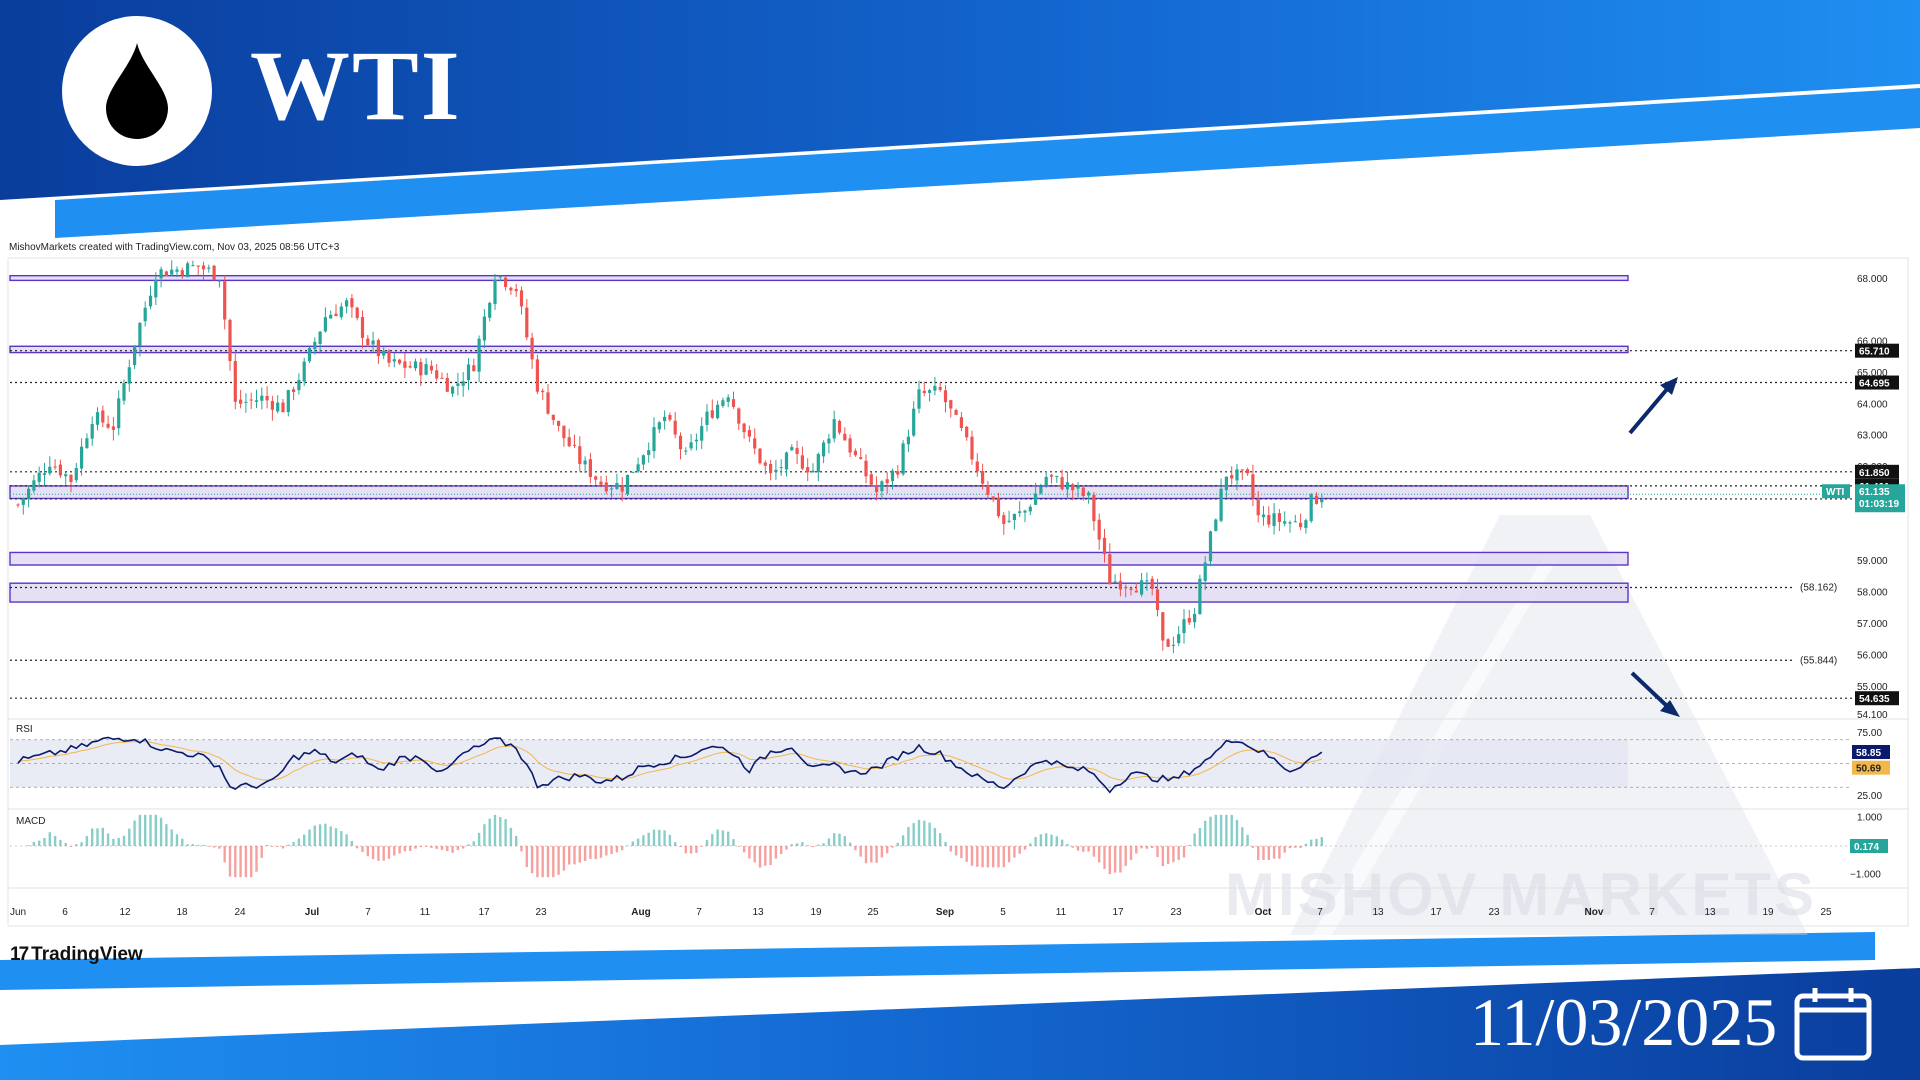 The image size is (1920, 1080). Describe the element at coordinates (76, 954) in the screenshot. I see `tradingview-logo: 17 TradingView` at that location.